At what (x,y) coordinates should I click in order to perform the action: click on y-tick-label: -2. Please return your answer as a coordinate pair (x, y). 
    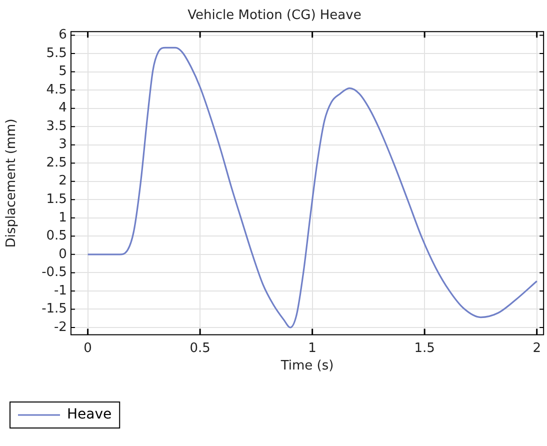
    Looking at the image, I should click on (60, 327).